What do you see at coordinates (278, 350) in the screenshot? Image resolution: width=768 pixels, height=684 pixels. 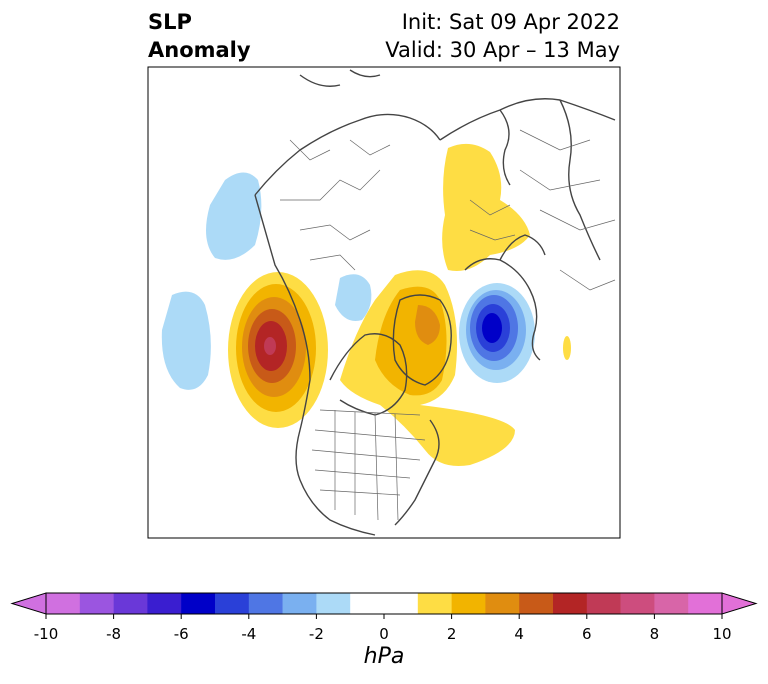 I see `pacific-high-anomaly` at bounding box center [278, 350].